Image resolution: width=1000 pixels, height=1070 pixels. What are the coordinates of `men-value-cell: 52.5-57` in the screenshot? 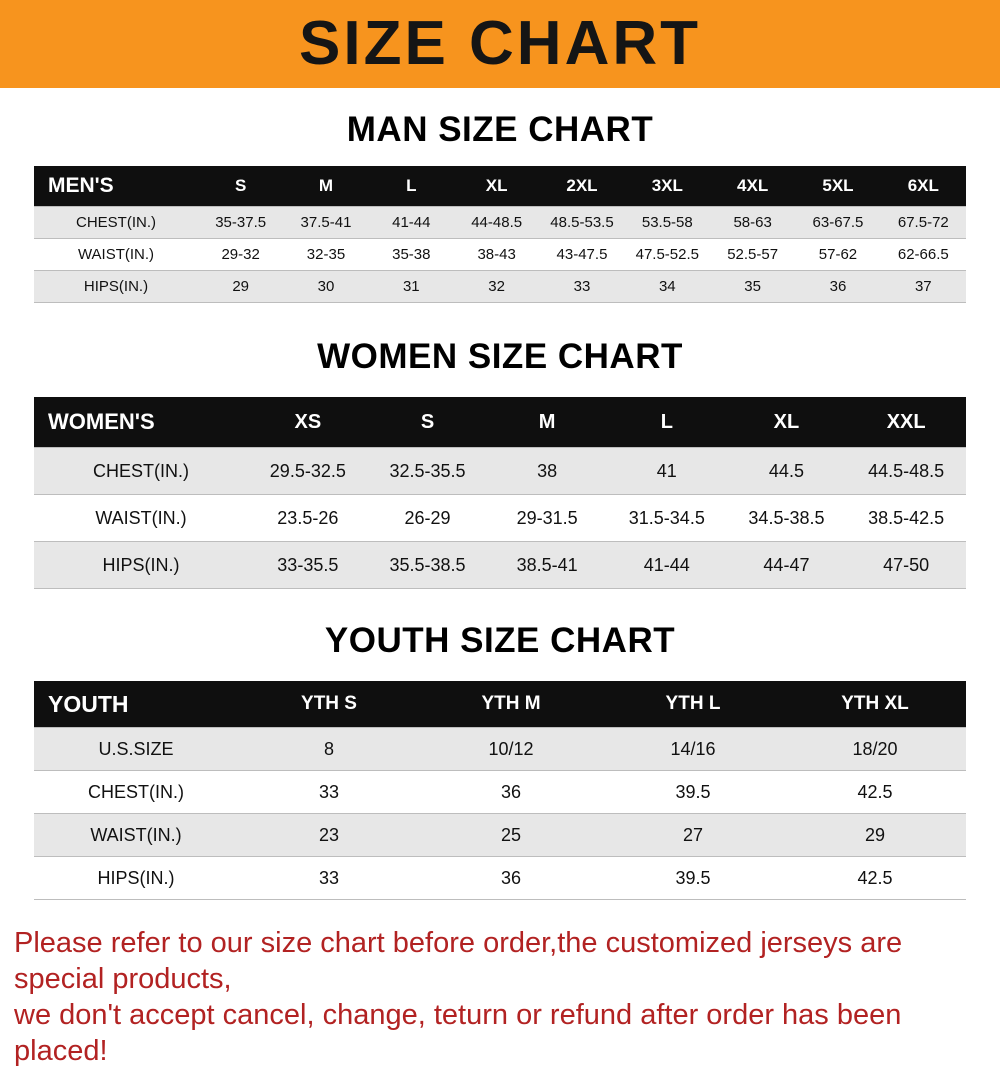 It's located at (753, 254).